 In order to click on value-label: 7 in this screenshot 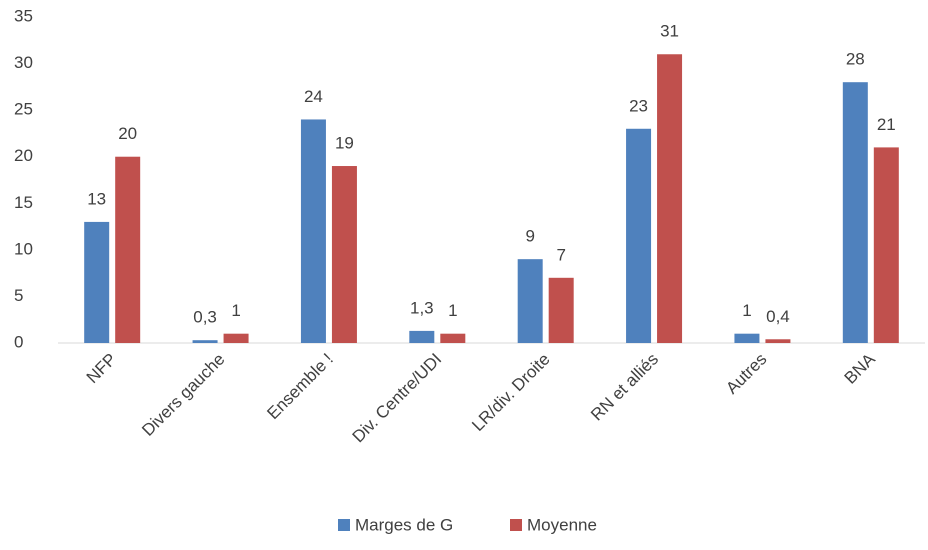, I will do `click(560, 254)`.